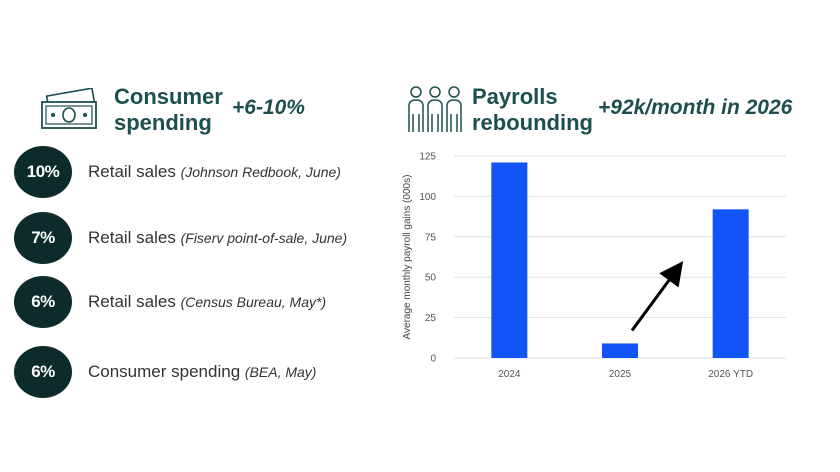 This screenshot has height=472, width=840. Describe the element at coordinates (407, 257) in the screenshot. I see `y-axis-title: Average monthly payroll gains (000s)` at that location.